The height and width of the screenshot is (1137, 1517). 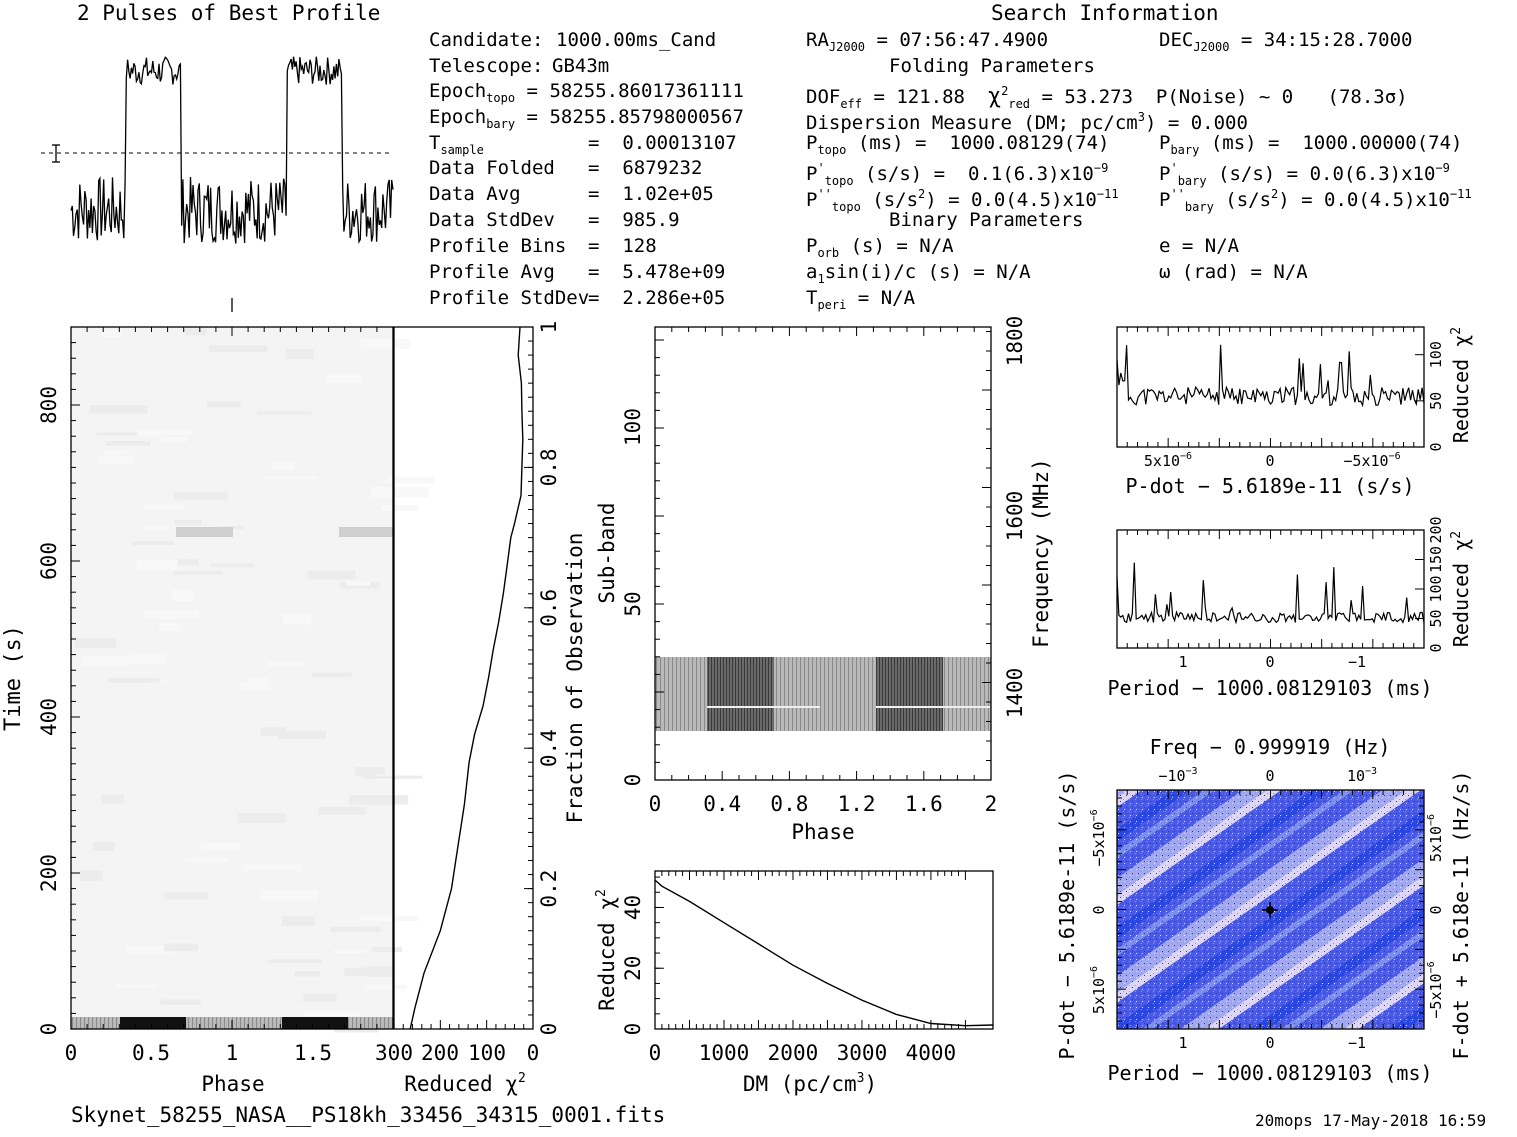 What do you see at coordinates (657, 298) in the screenshot?
I see `profile-stddev-value: = 2.286e+05` at bounding box center [657, 298].